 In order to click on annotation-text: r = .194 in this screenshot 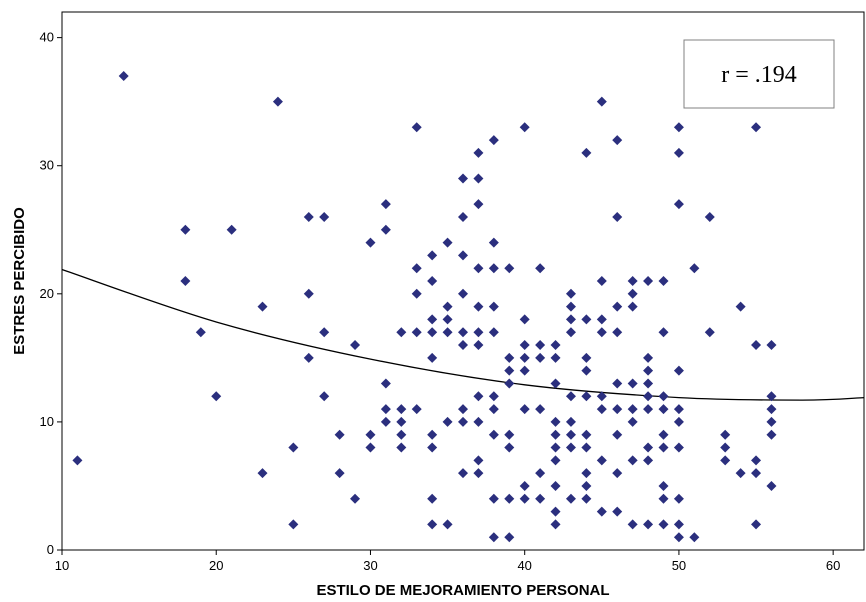, I will do `click(759, 75)`.